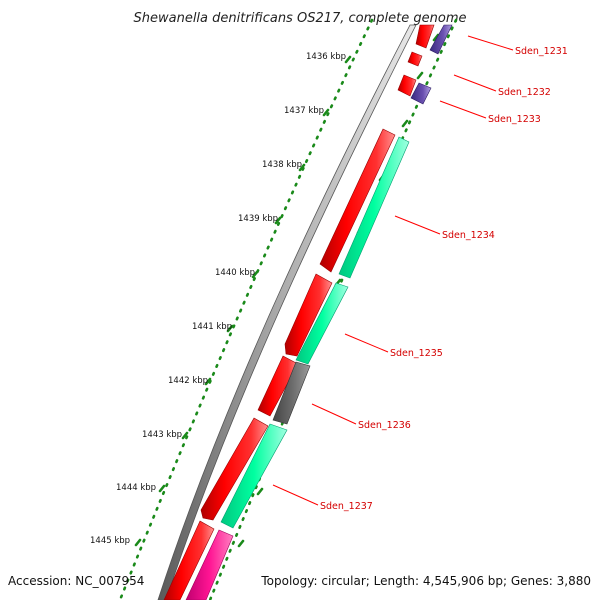 The height and width of the screenshot is (600, 600). I want to click on ruler-label: 1444 kbp, so click(136, 488).